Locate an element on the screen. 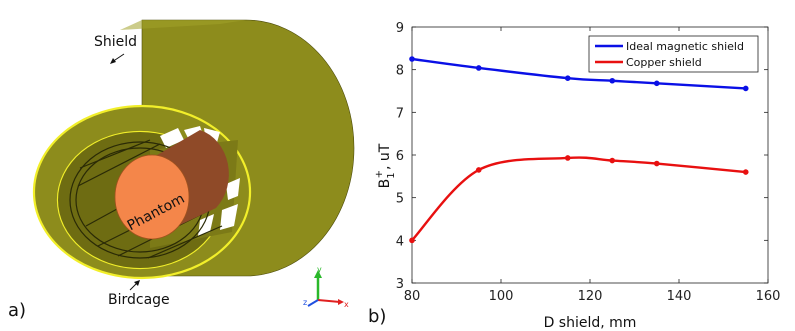 Image resolution: width=795 pixels, height=331 pixels. chart-legend: Ideal magnetic shield Copper shield is located at coordinates (673, 54).